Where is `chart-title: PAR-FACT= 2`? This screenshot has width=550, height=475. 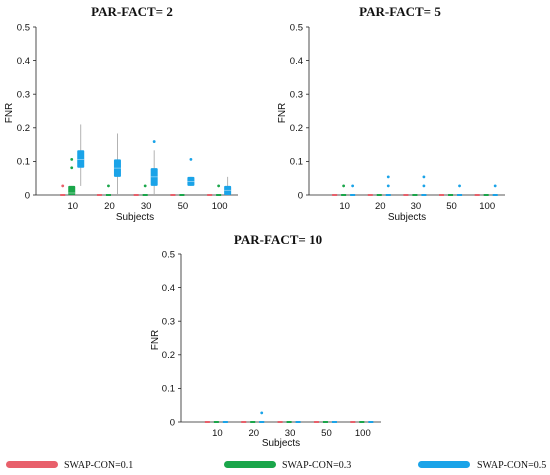
chart-title: PAR-FACT= 2 is located at coordinates (132, 11).